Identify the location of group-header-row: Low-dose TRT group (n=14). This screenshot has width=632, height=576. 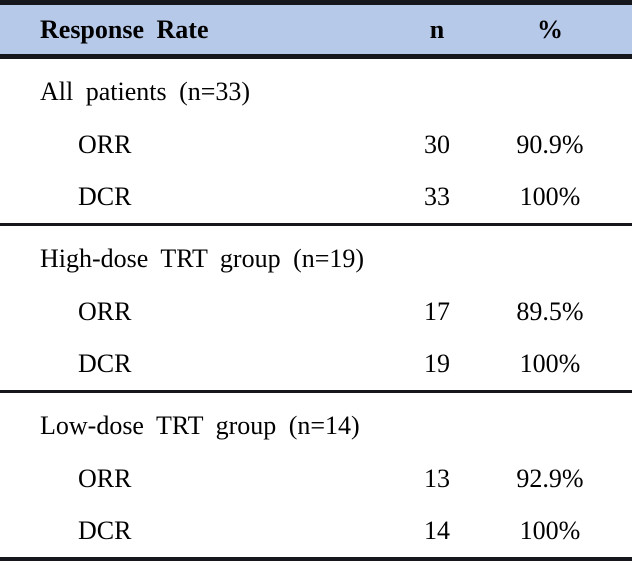
(316, 423).